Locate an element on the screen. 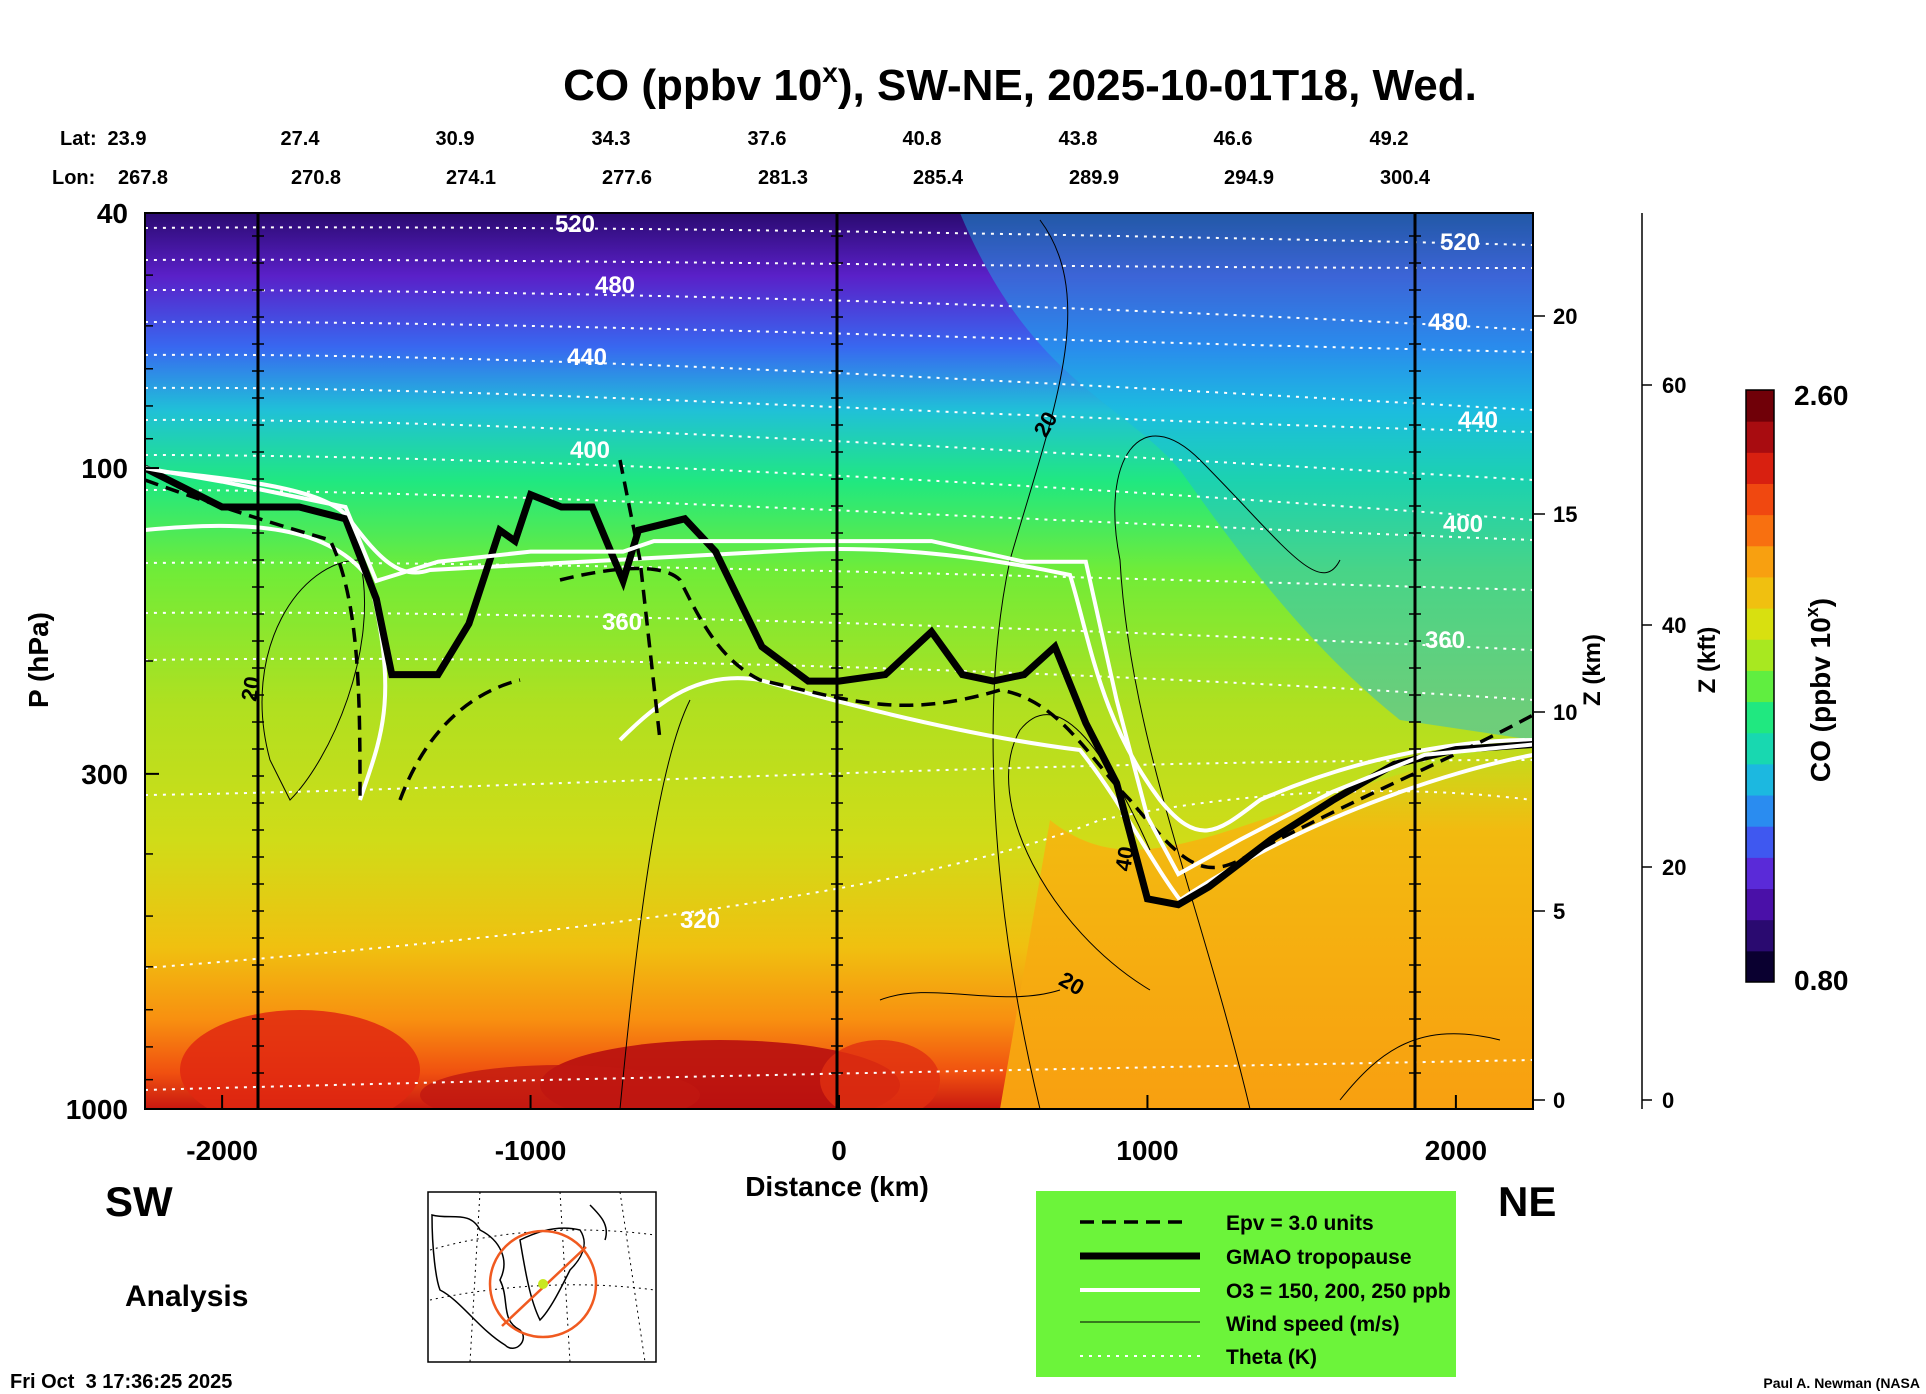 This screenshot has width=1926, height=1394. legend-wind-label: Wind speed (m/s) is located at coordinates (1313, 1324).